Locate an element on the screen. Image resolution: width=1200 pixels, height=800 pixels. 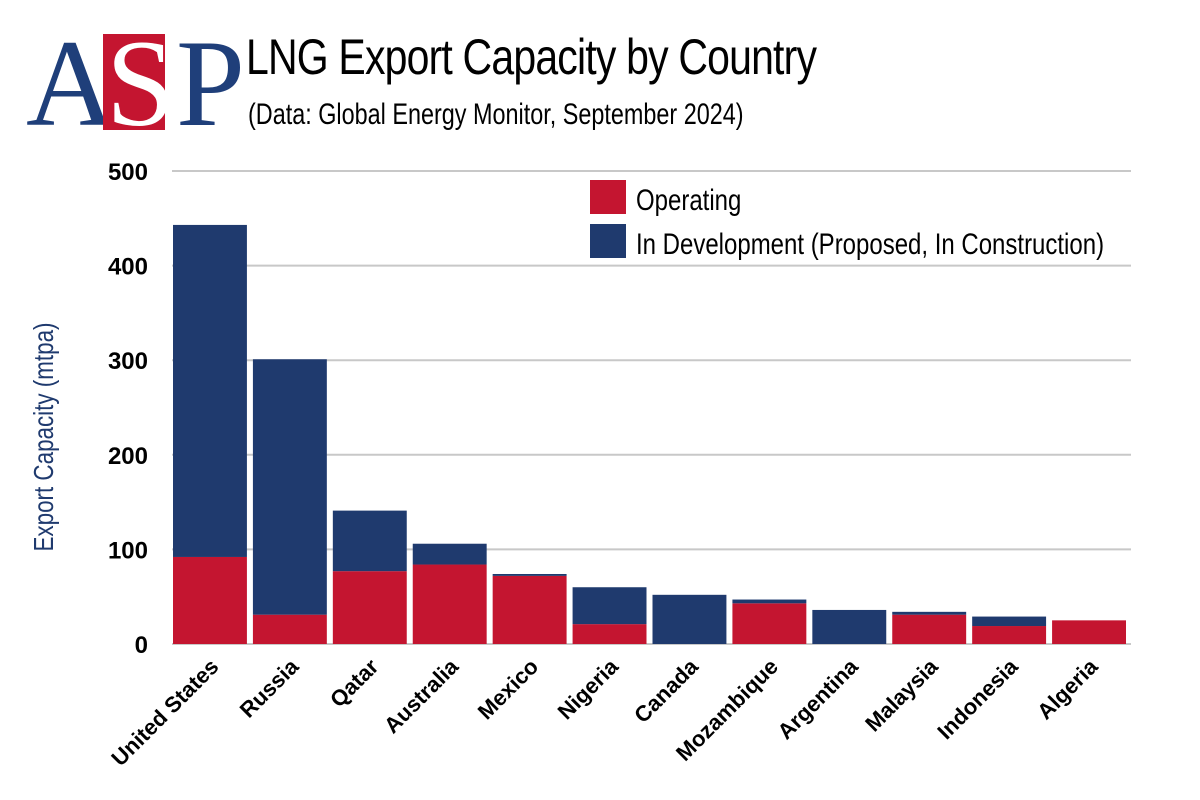
logo-letter-a: A is located at coordinates (71, 83).